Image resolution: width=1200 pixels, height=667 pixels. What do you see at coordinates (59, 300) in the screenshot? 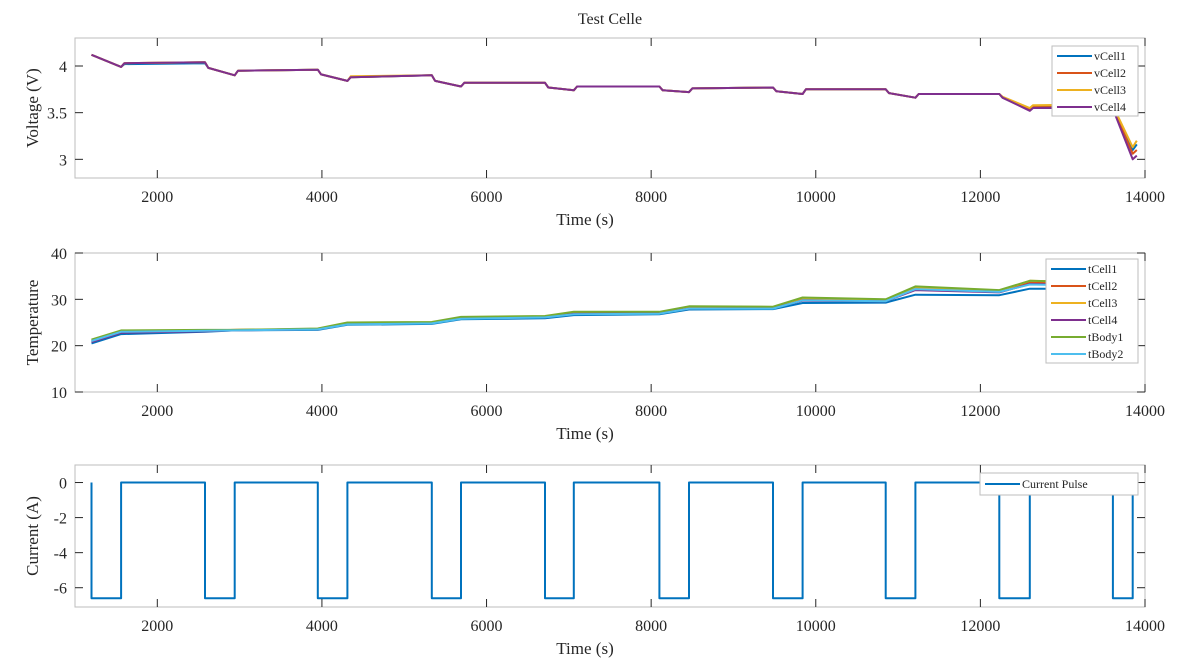
I see `y-tick-label: 30` at bounding box center [59, 300].